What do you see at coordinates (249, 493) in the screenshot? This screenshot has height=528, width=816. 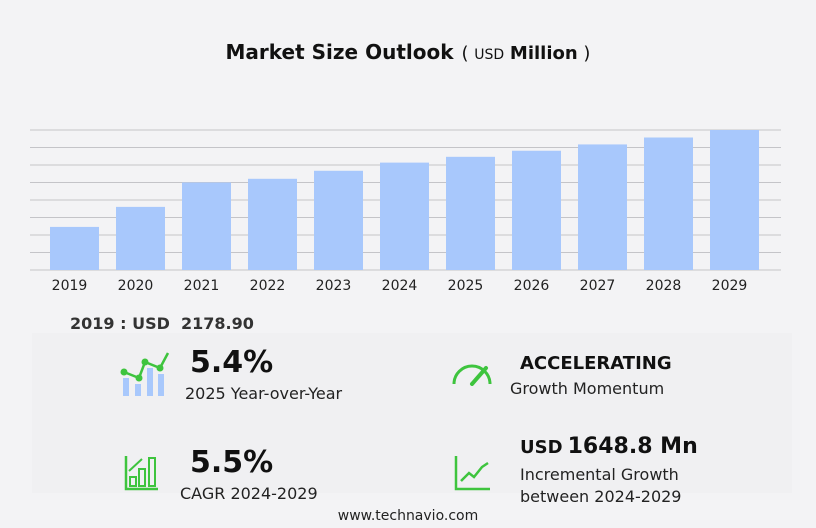 I see `cagr-label: CAGR 2024-2029` at bounding box center [249, 493].